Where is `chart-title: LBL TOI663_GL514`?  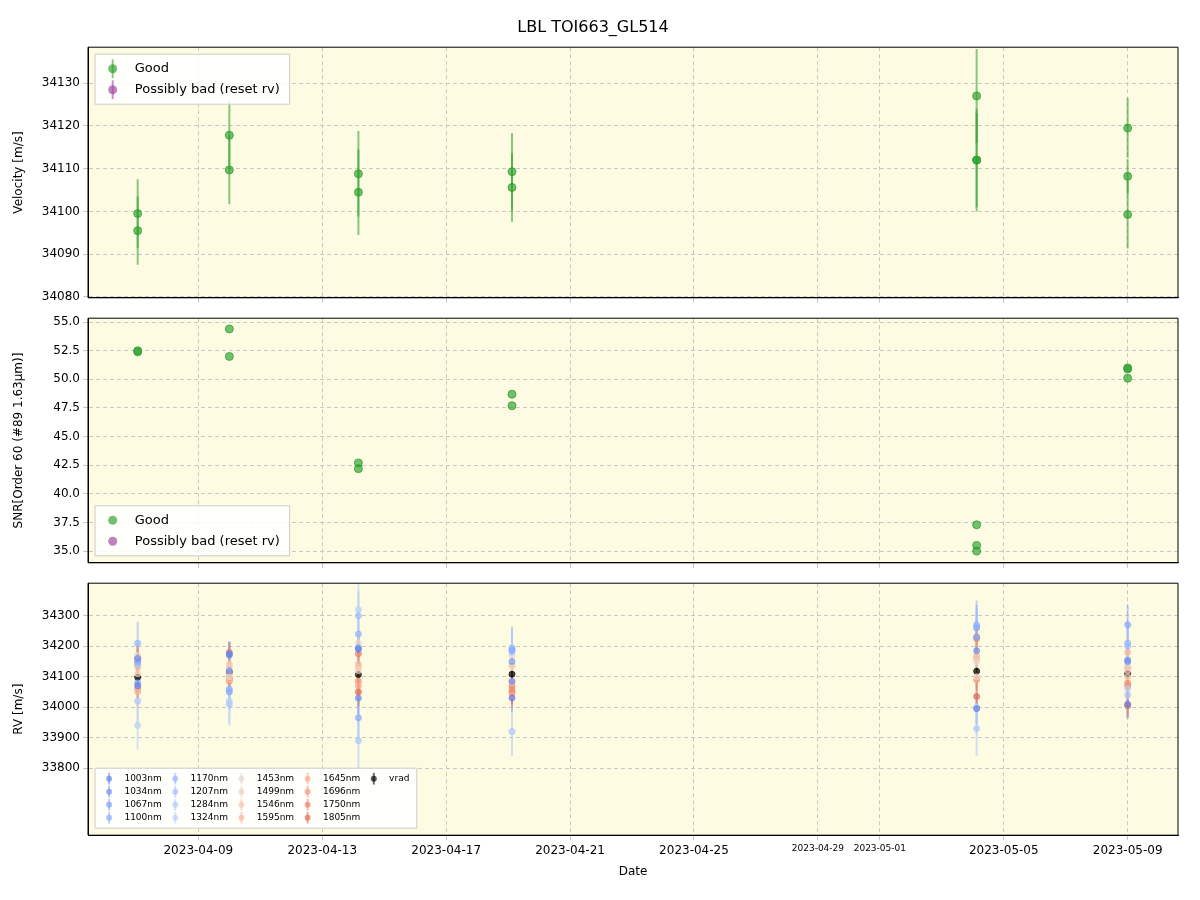 chart-title: LBL TOI663_GL514 is located at coordinates (593, 26).